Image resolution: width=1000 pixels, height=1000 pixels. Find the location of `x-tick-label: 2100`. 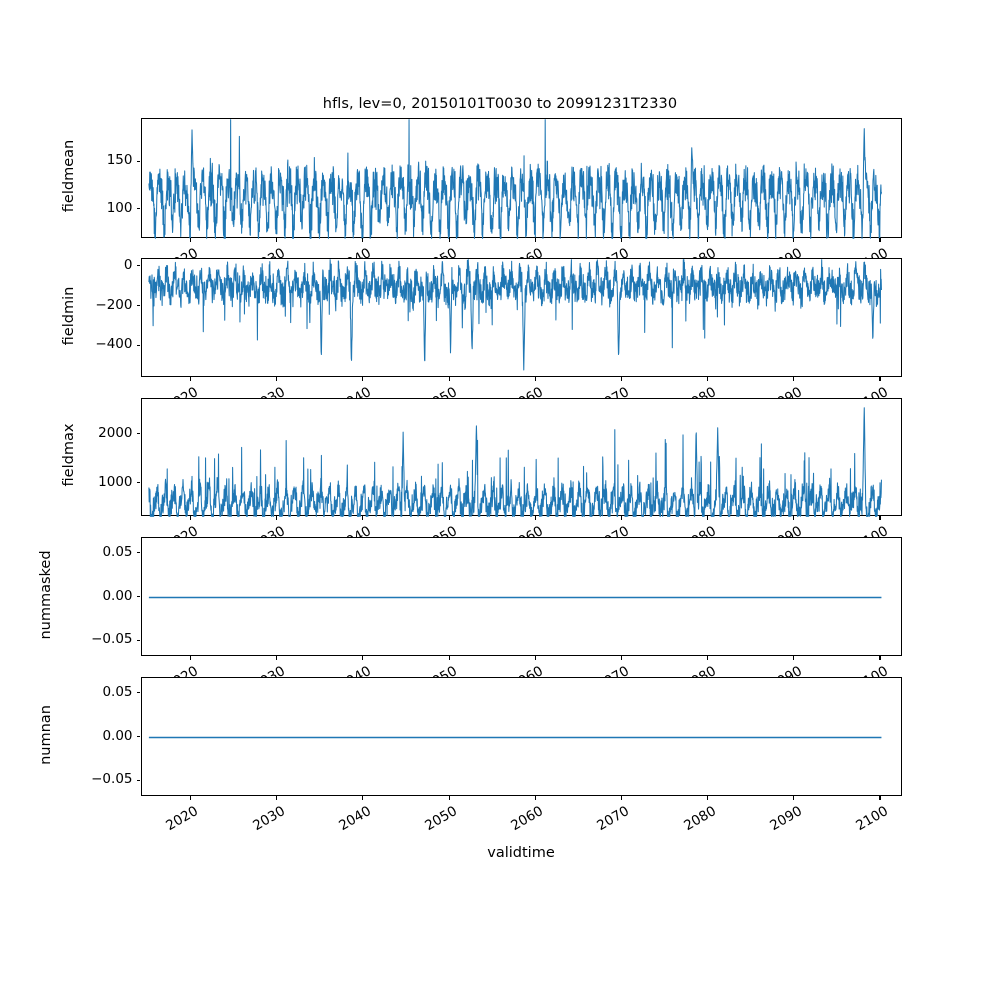

x-tick-label: 2100 is located at coordinates (872, 819).